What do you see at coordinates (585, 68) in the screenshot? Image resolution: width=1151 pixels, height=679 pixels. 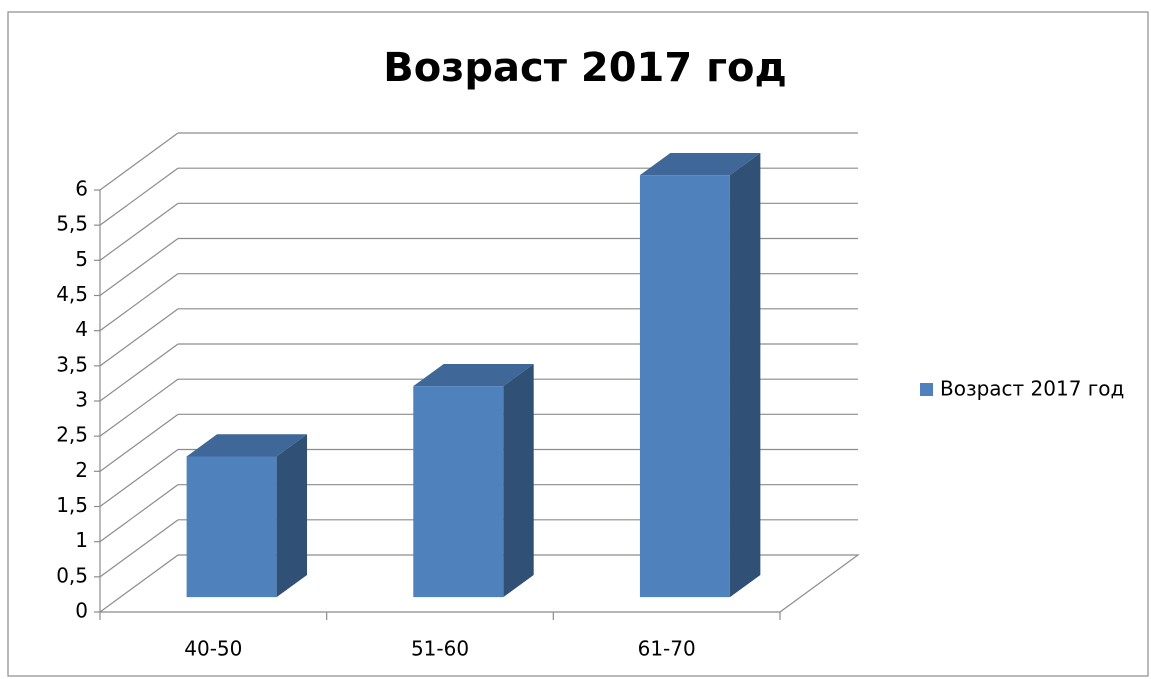 I see `chart-title: Возраст 2017 год` at bounding box center [585, 68].